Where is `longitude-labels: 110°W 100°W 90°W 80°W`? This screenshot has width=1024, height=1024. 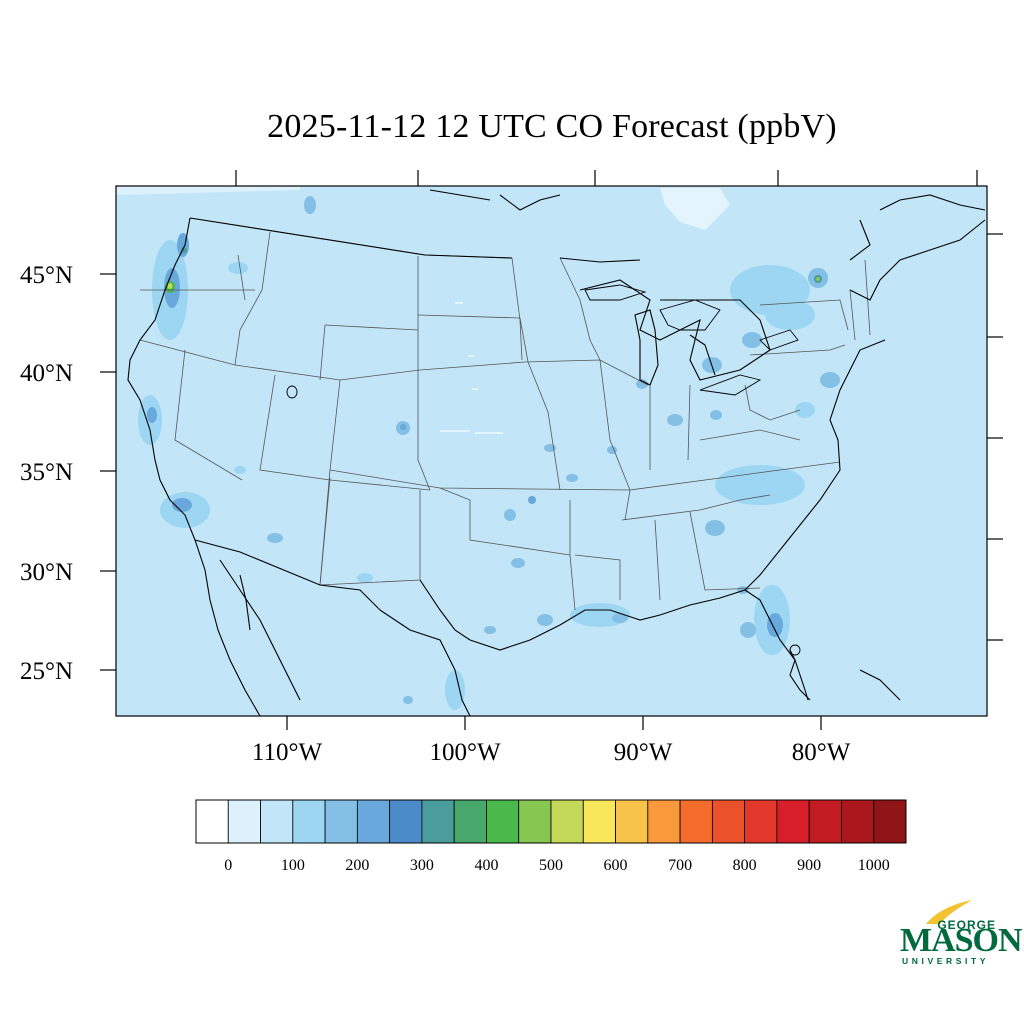 longitude-labels: 110°W 100°W 90°W 80°W is located at coordinates (551, 752).